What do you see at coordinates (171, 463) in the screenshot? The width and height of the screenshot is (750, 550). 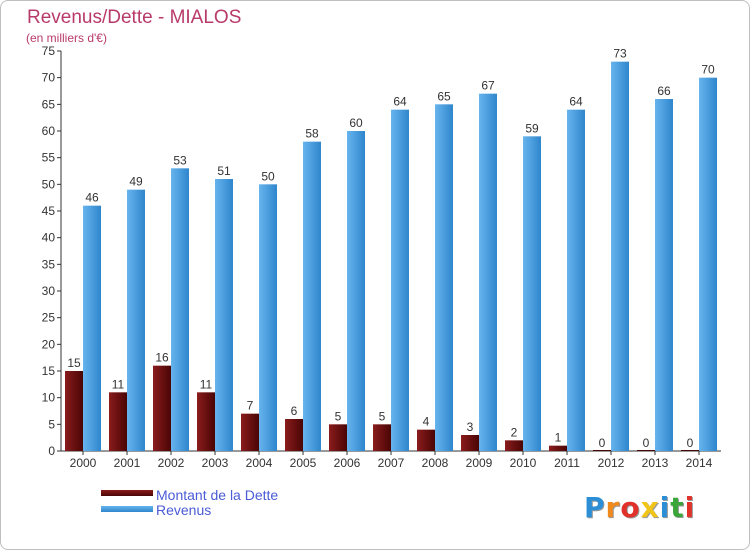 I see `x-tick-label: 2002` at bounding box center [171, 463].